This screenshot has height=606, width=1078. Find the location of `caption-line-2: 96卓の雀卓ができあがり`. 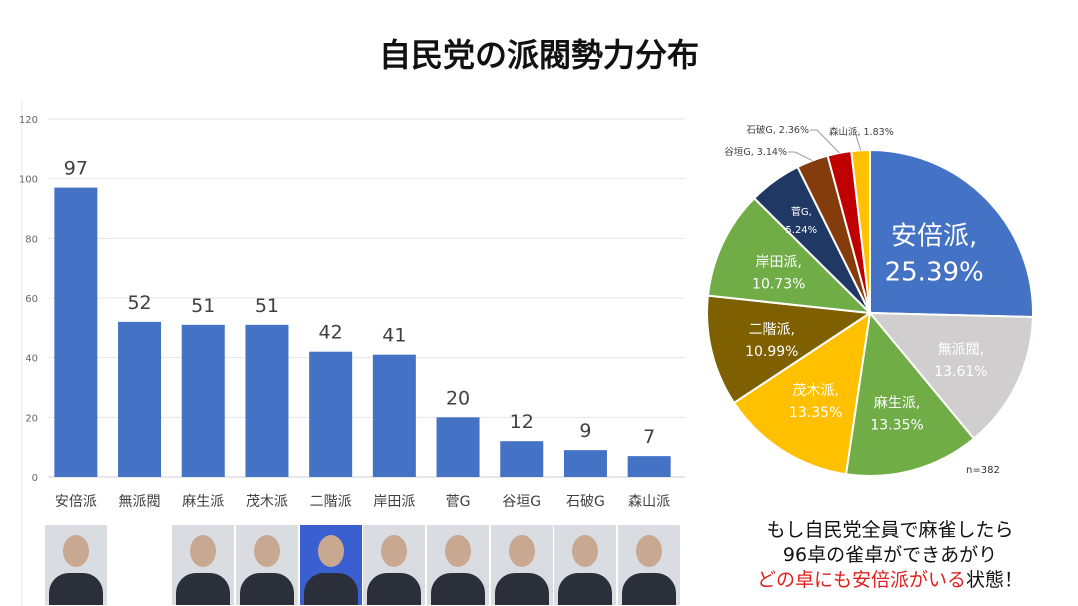

caption-line-2: 96卓の雀卓ができあがり is located at coordinates (890, 555).